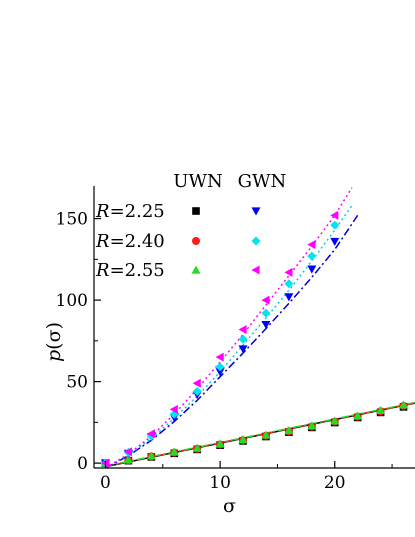  Describe the element at coordinates (77, 383) in the screenshot. I see `y-tick-label: 50` at that location.